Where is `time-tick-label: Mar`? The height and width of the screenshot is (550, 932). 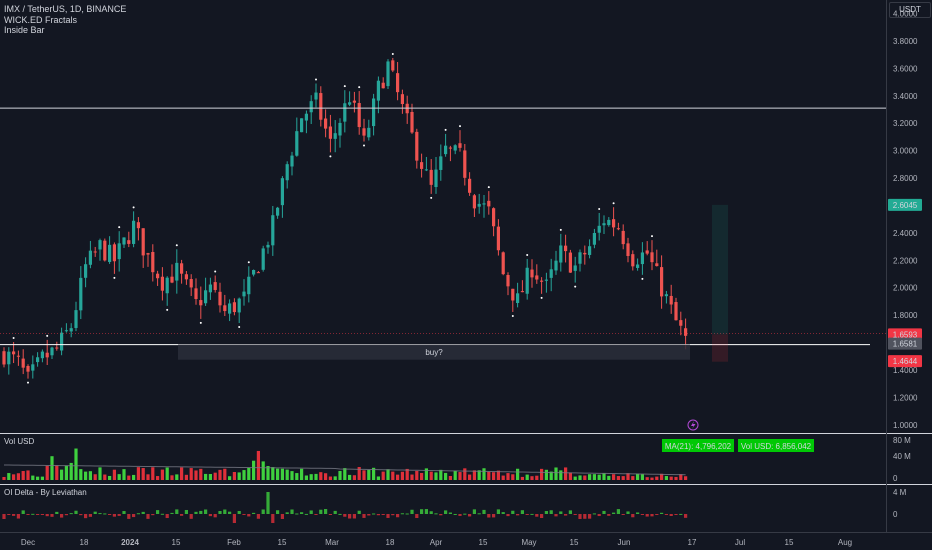 time-tick-label: Mar is located at coordinates (332, 542).